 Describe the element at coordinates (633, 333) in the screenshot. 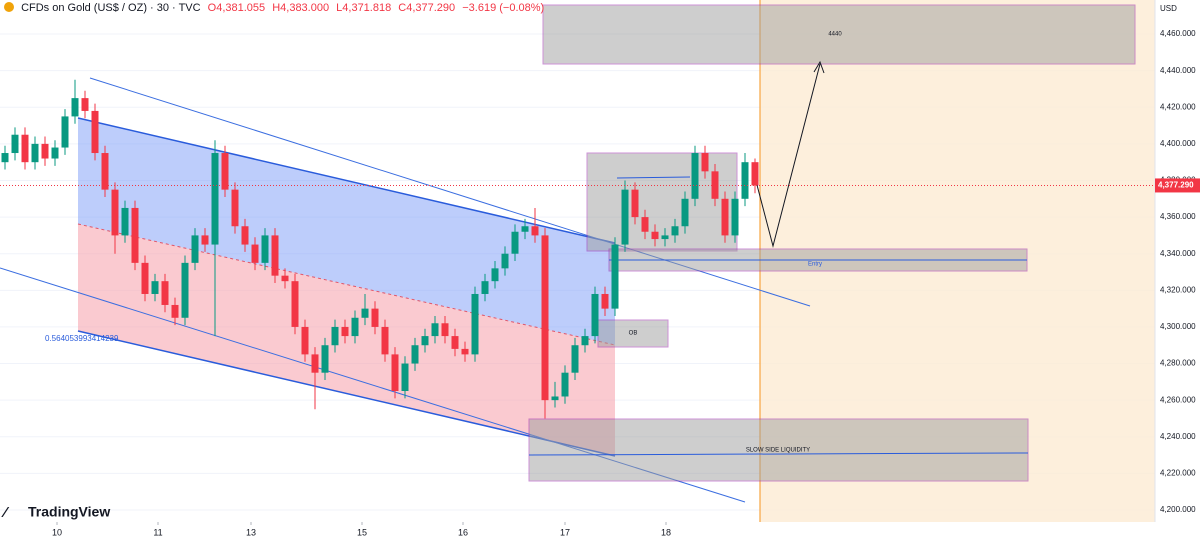

I see `ob-box` at that location.